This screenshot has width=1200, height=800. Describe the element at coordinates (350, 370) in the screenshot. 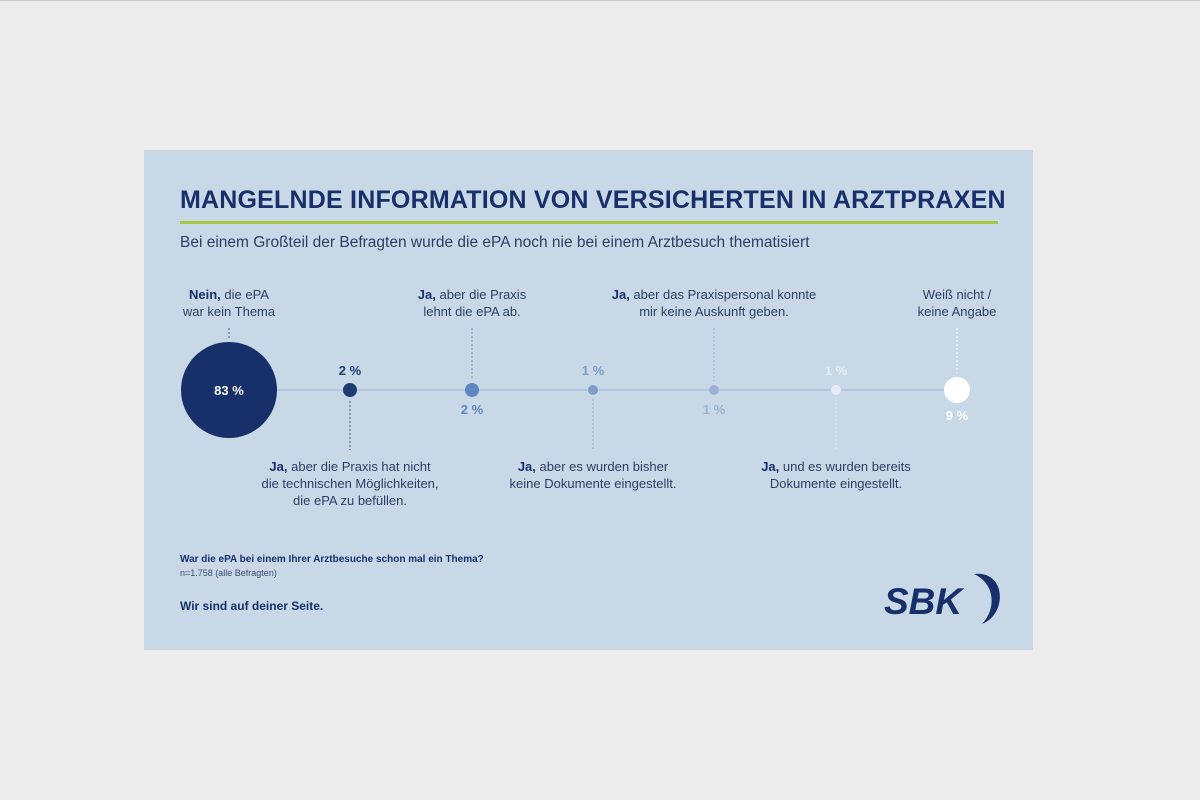

I see `data-label-1: 2 %` at that location.